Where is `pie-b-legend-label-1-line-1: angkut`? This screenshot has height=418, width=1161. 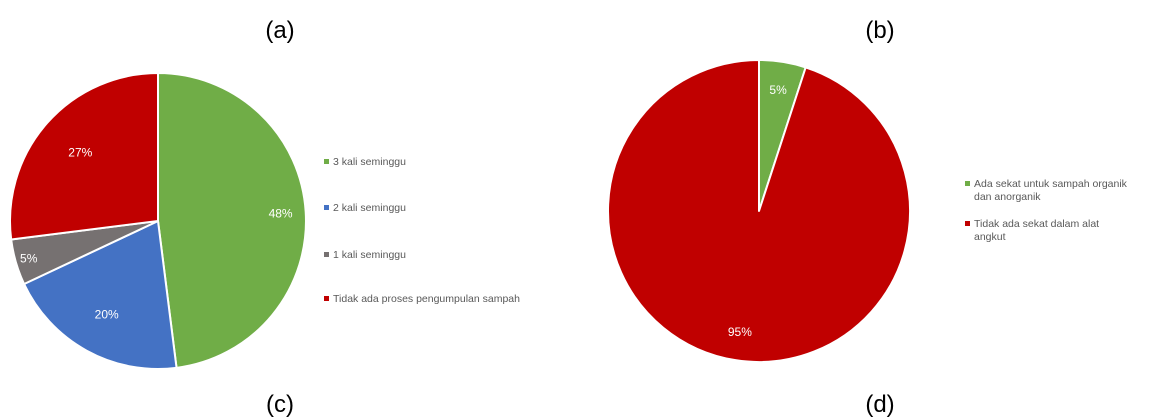 pie-b-legend-label-1-line-1: angkut is located at coordinates (990, 237).